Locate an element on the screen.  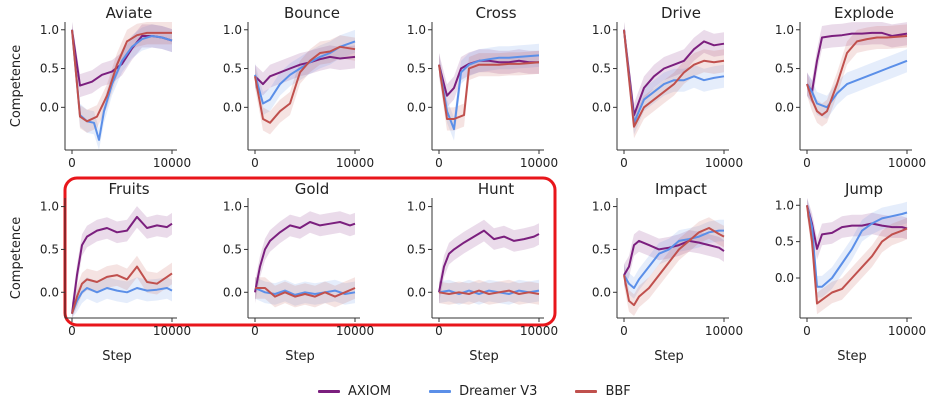
legend-item-dreamer: Dreamer V3 is located at coordinates (483, 391).